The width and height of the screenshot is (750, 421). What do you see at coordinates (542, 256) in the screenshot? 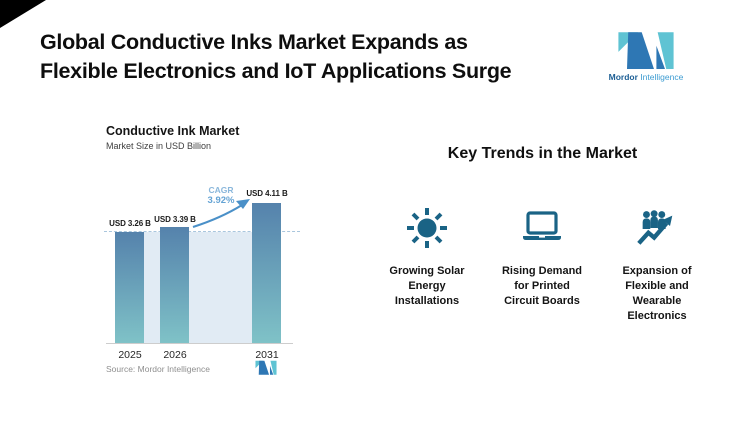
I see `trend-item-pcb: Rising Demand for Printed Circuit Boards` at bounding box center [542, 256].